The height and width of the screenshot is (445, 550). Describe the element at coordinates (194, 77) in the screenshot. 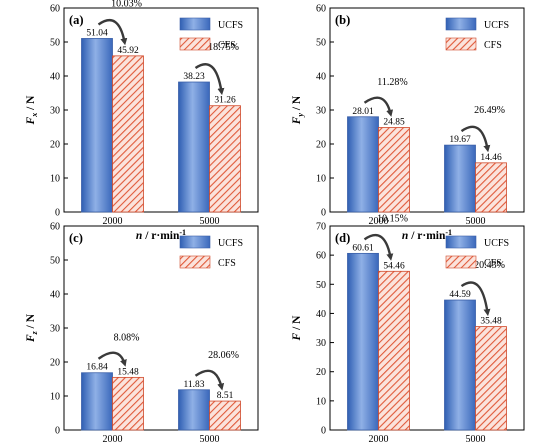

I see `bar-value-label: 38.23` at that location.